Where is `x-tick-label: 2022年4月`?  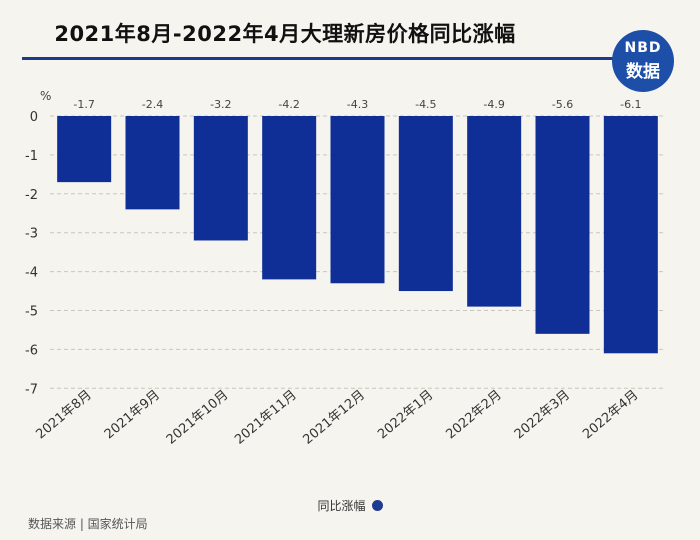 x-tick-label: 2022年4月 is located at coordinates (610, 415).